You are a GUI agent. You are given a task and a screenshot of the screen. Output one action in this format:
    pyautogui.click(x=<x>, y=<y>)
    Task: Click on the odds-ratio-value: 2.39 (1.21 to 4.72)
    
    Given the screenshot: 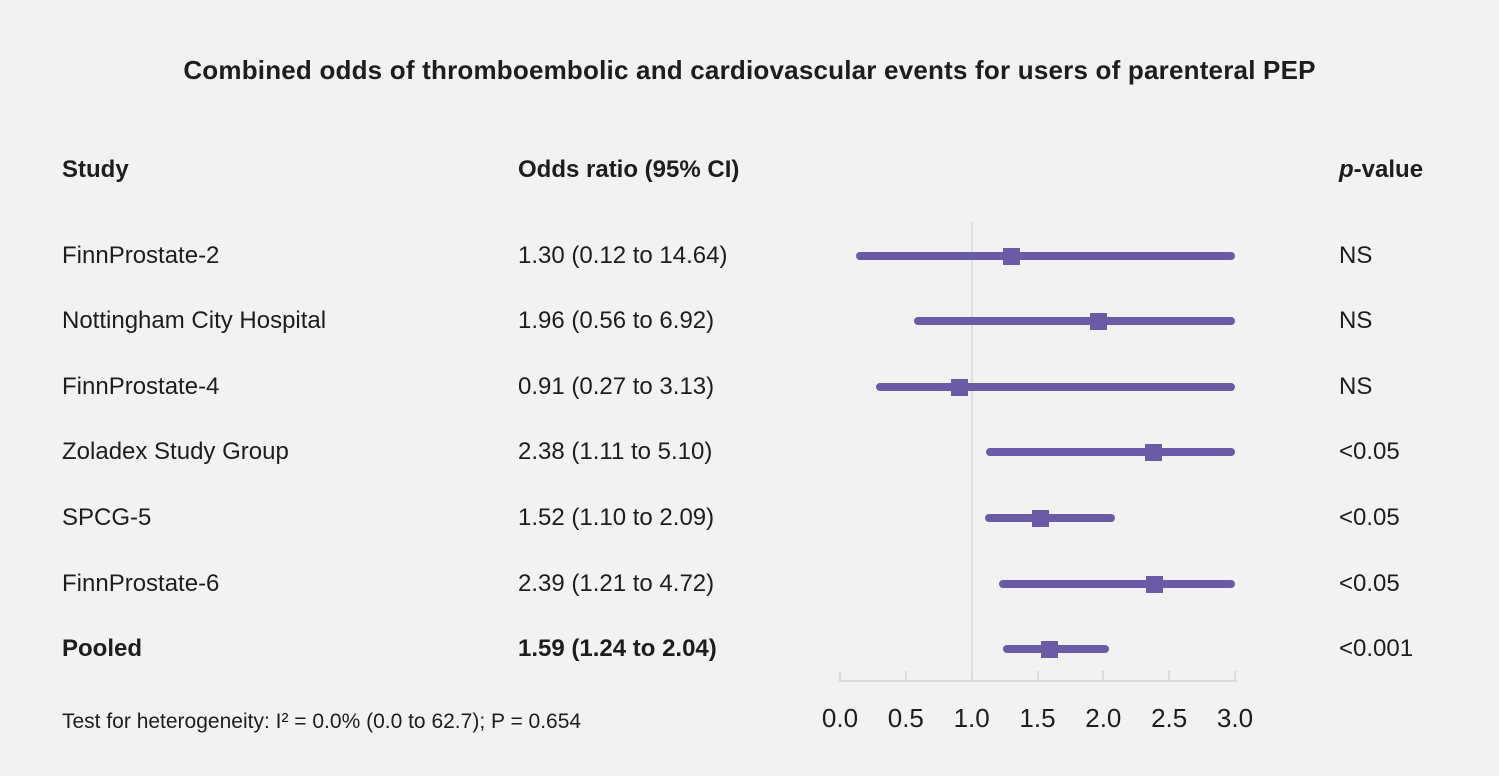 What is the action you would take?
    pyautogui.click(x=616, y=583)
    